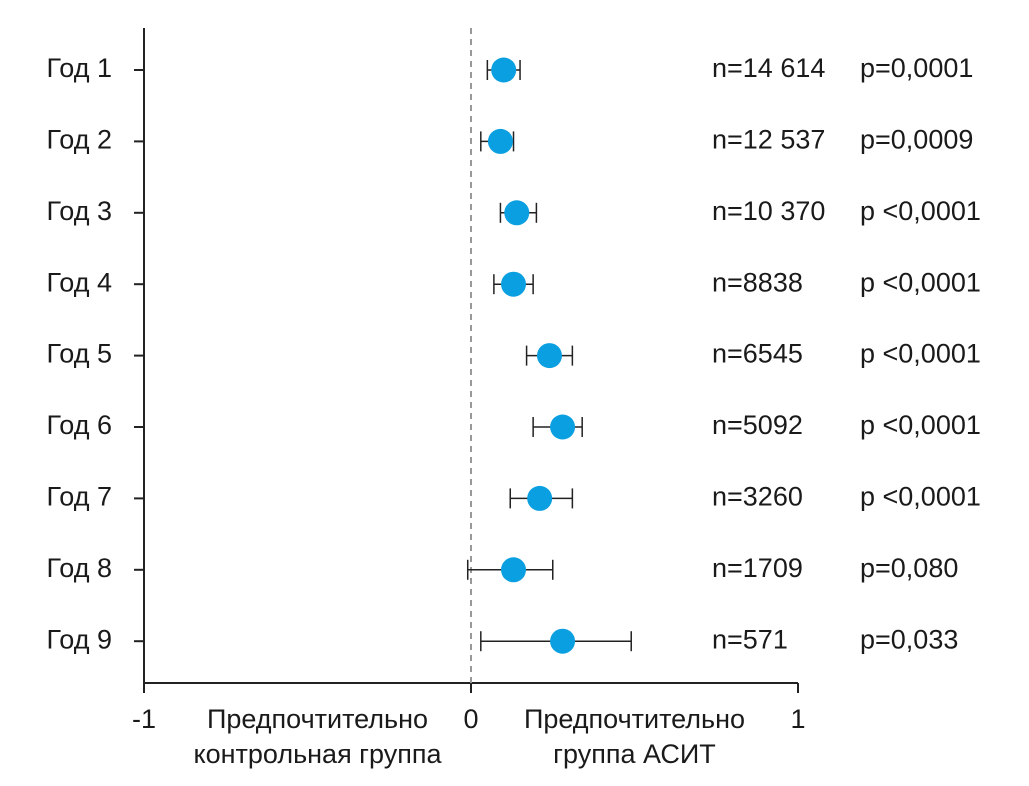 This screenshot has width=1029, height=786. I want to click on n-label: n=8838, so click(757, 282).